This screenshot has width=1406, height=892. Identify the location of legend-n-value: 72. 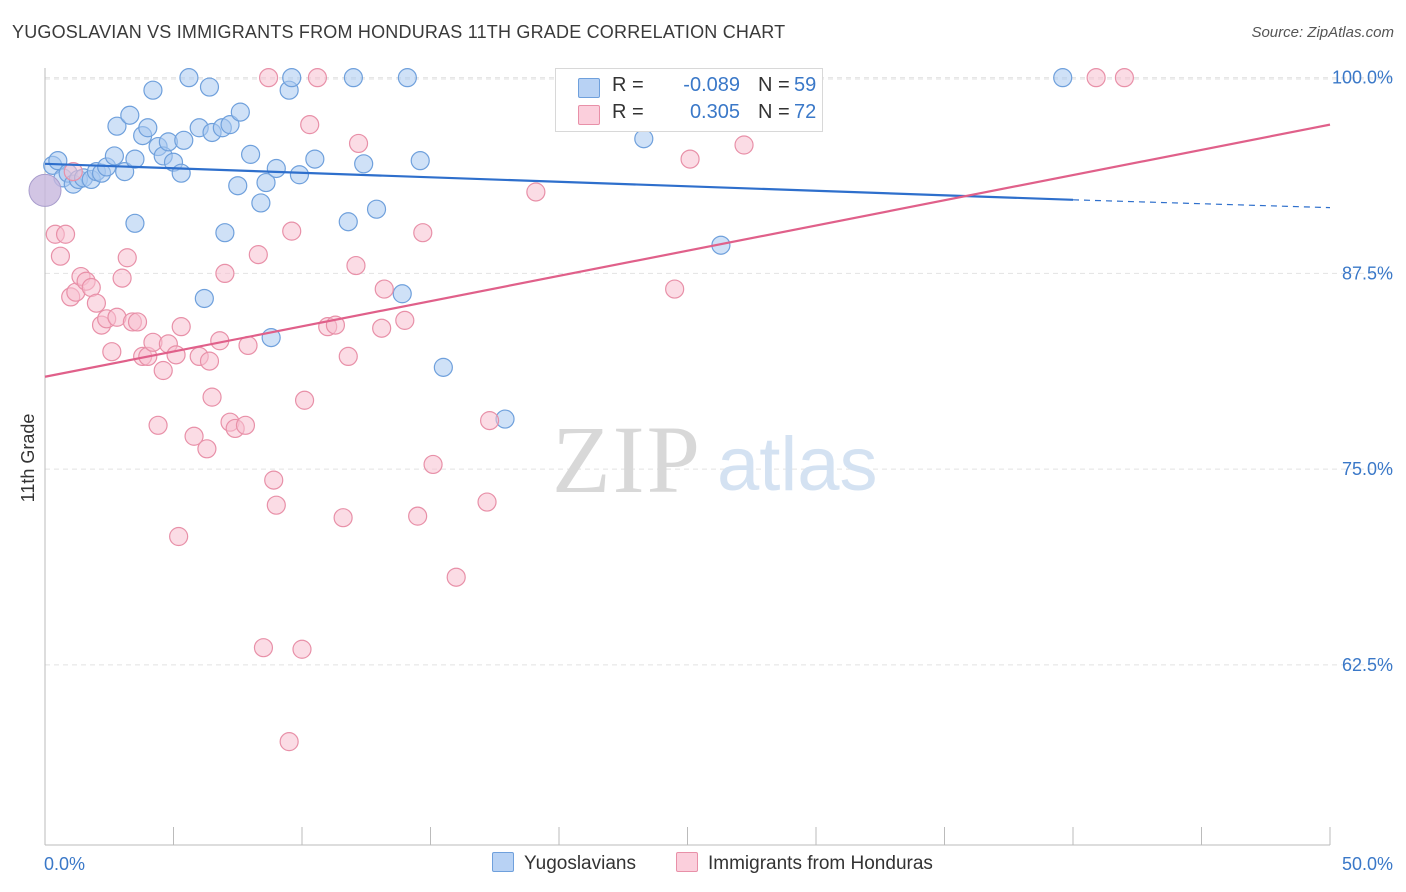
(805, 112).